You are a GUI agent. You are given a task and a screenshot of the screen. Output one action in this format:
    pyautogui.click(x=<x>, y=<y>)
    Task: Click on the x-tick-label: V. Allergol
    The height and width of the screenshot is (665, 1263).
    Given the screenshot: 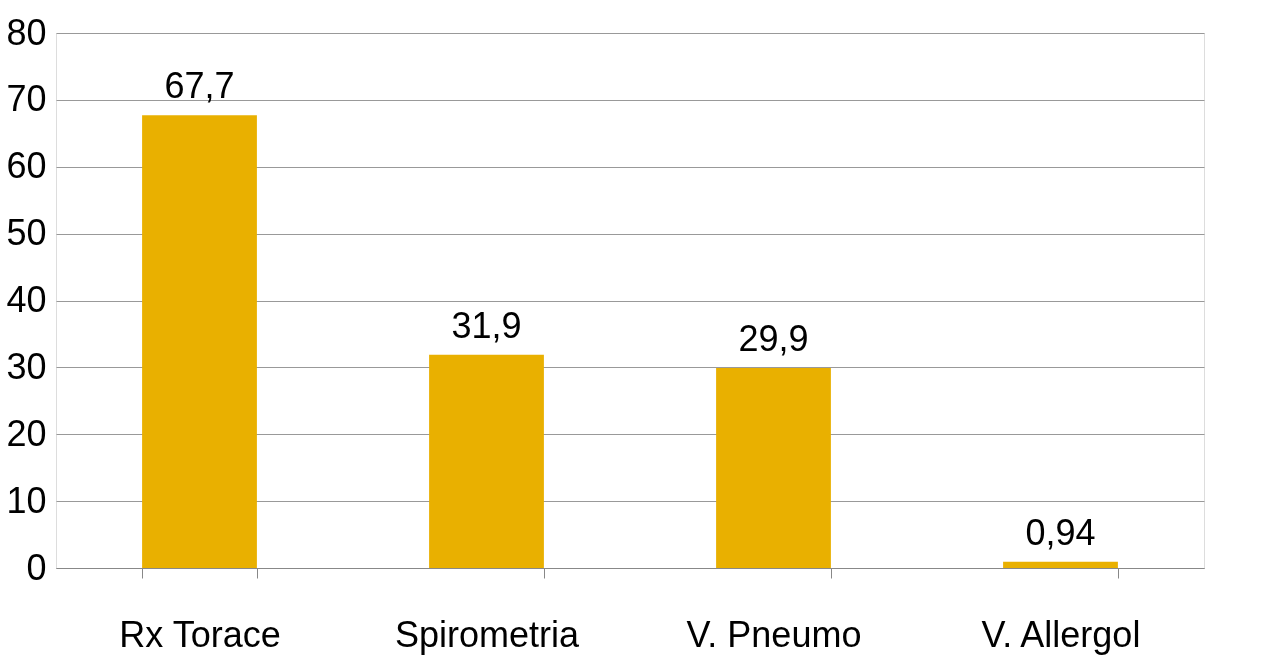 What is the action you would take?
    pyautogui.click(x=1061, y=634)
    